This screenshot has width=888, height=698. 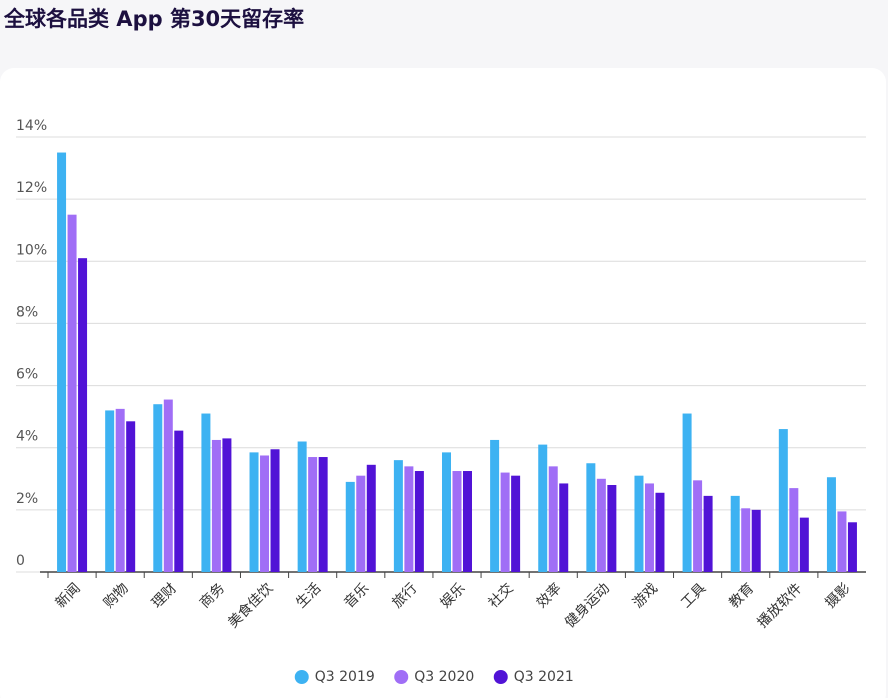 I want to click on y-tick-label: 2%, so click(x=27, y=499).